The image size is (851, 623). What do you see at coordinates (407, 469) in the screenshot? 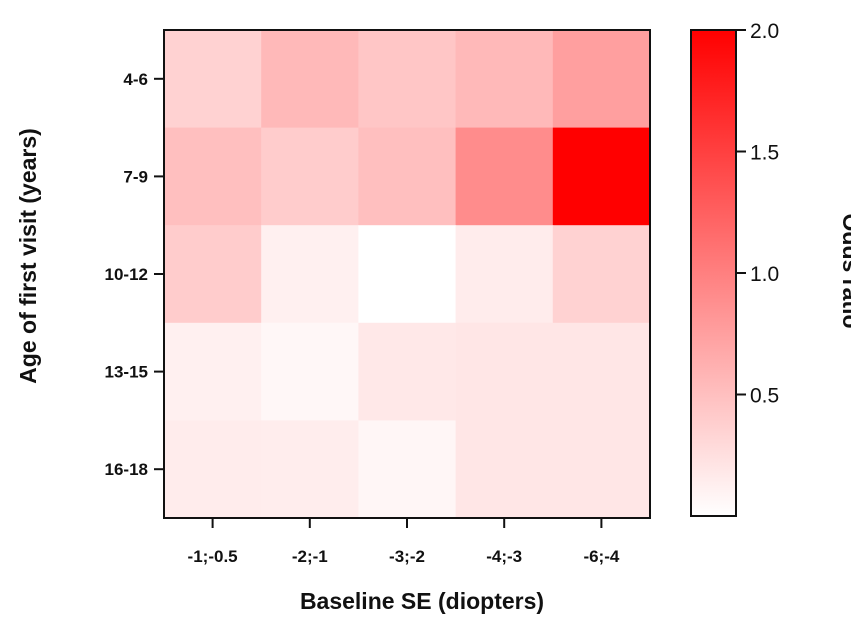
I see `heatmap-cell-16-18--3;-2` at bounding box center [407, 469].